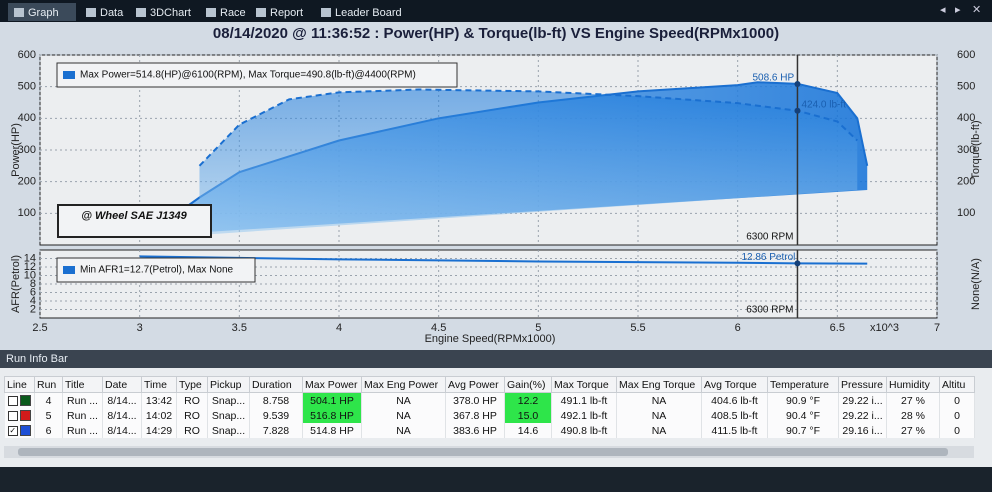 This screenshot has width=992, height=492. Describe the element at coordinates (157, 270) in the screenshot. I see `legend-text: Min AFR1=12.7(Petrol), Max None` at that location.